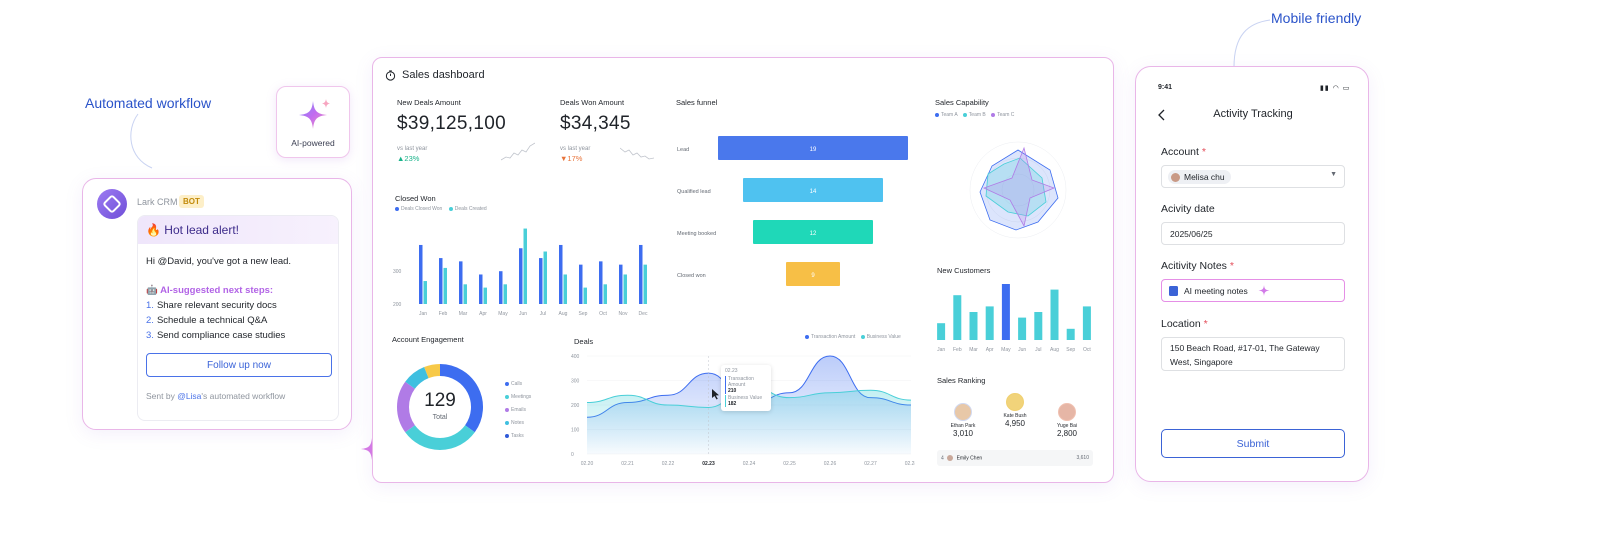 Image resolution: width=1600 pixels, height=535 pixels. I want to click on sales-capability-legend: Team A Team B Team C, so click(974, 115).